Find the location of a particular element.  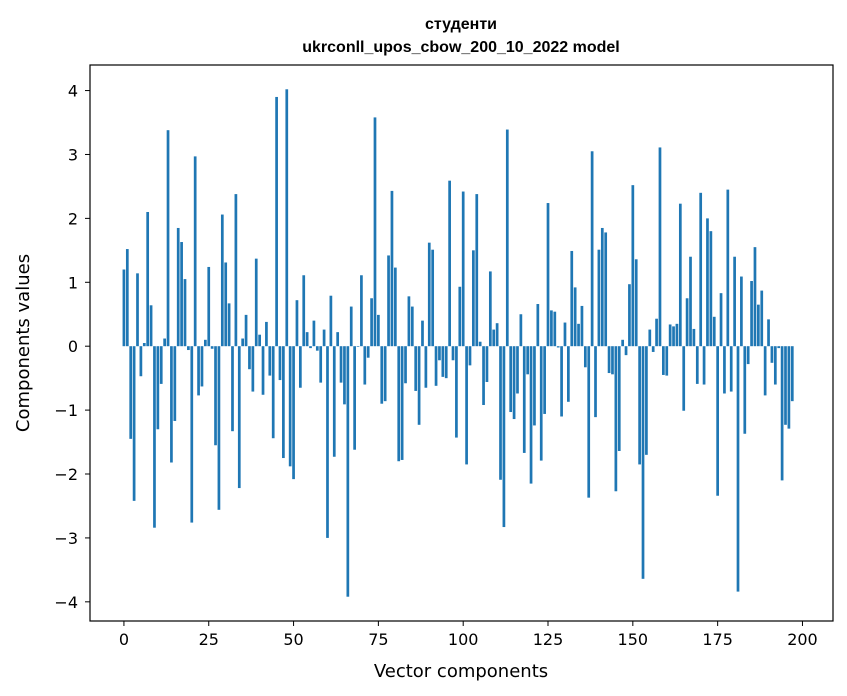

y-tick-label: −4 is located at coordinates (66, 602).